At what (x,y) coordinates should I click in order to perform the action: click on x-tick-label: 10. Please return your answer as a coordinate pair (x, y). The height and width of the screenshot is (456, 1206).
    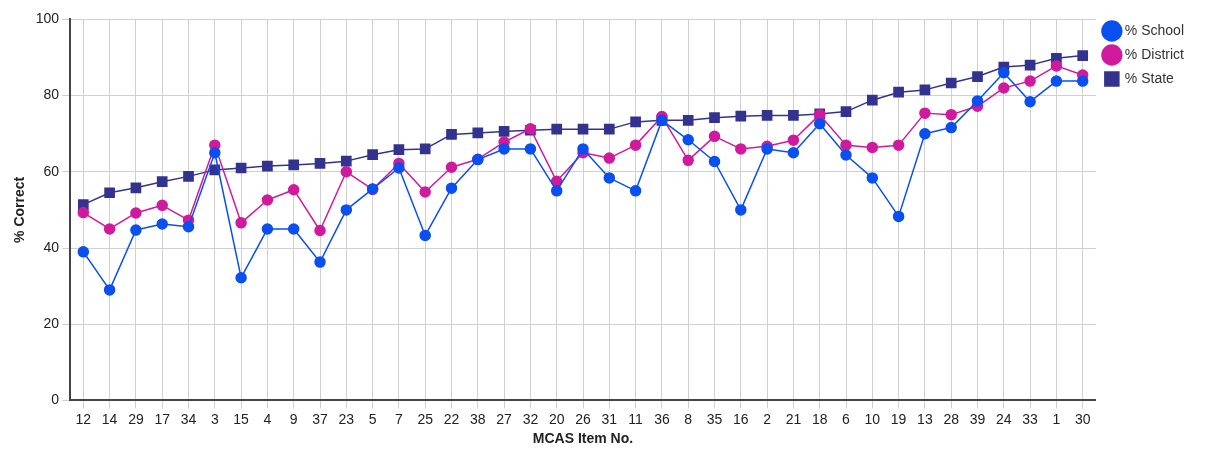
    Looking at the image, I should click on (872, 418).